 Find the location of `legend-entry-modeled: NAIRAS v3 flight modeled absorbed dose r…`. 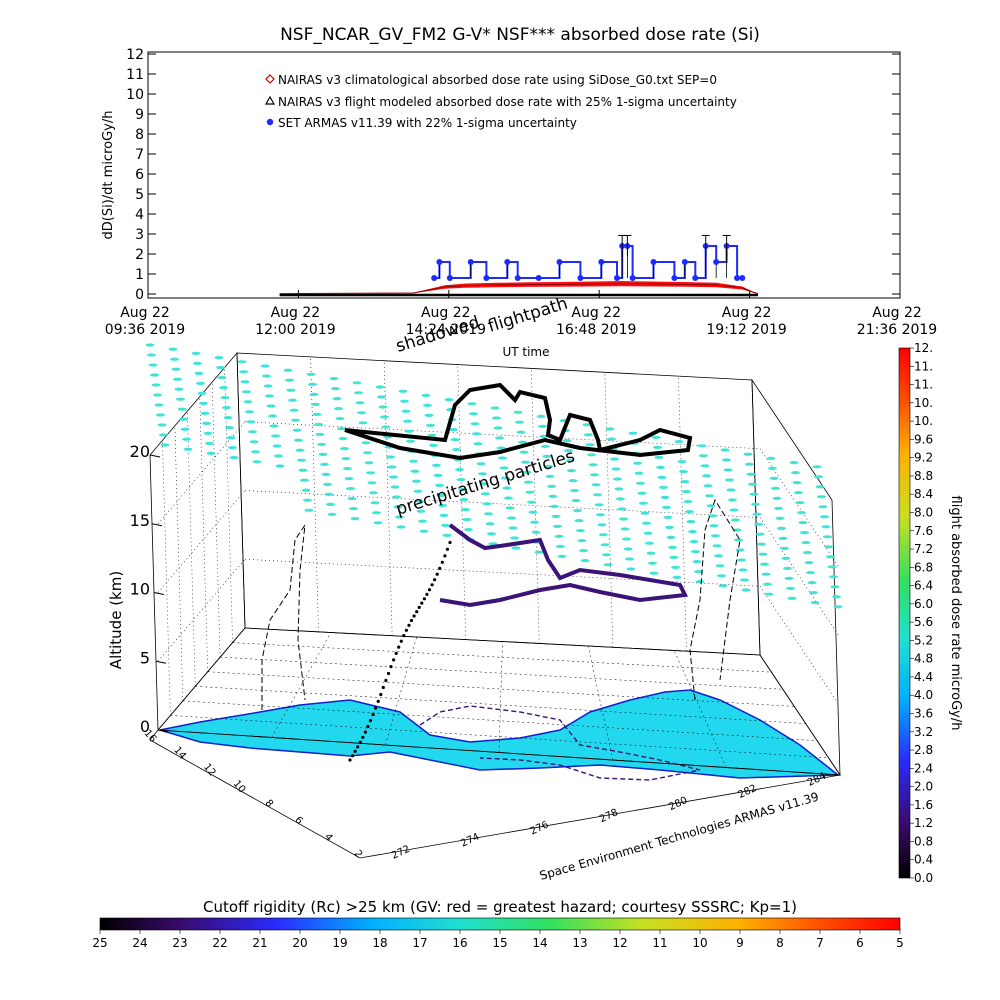

legend-entry-modeled: NAIRAS v3 flight modeled absorbed dose r… is located at coordinates (507, 102).